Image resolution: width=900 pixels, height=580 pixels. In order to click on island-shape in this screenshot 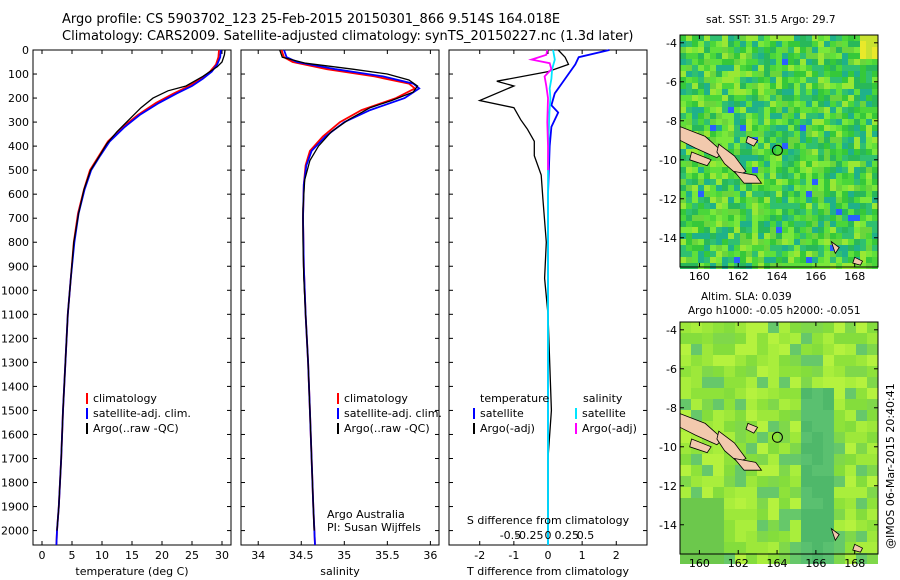, I will do `click(858, 548)`.